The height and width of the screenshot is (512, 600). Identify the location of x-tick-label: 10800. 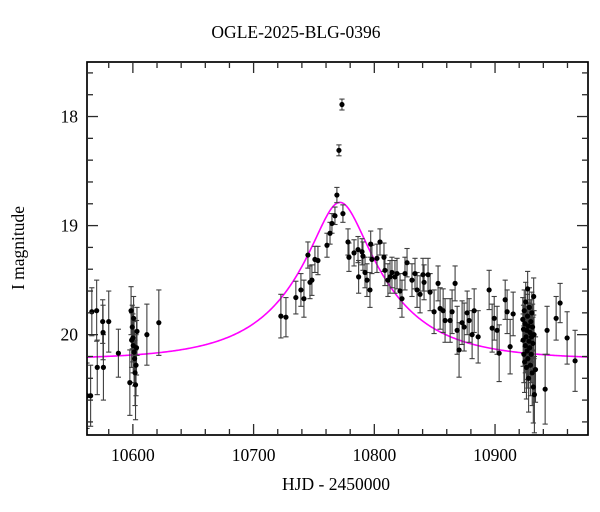
(374, 455).